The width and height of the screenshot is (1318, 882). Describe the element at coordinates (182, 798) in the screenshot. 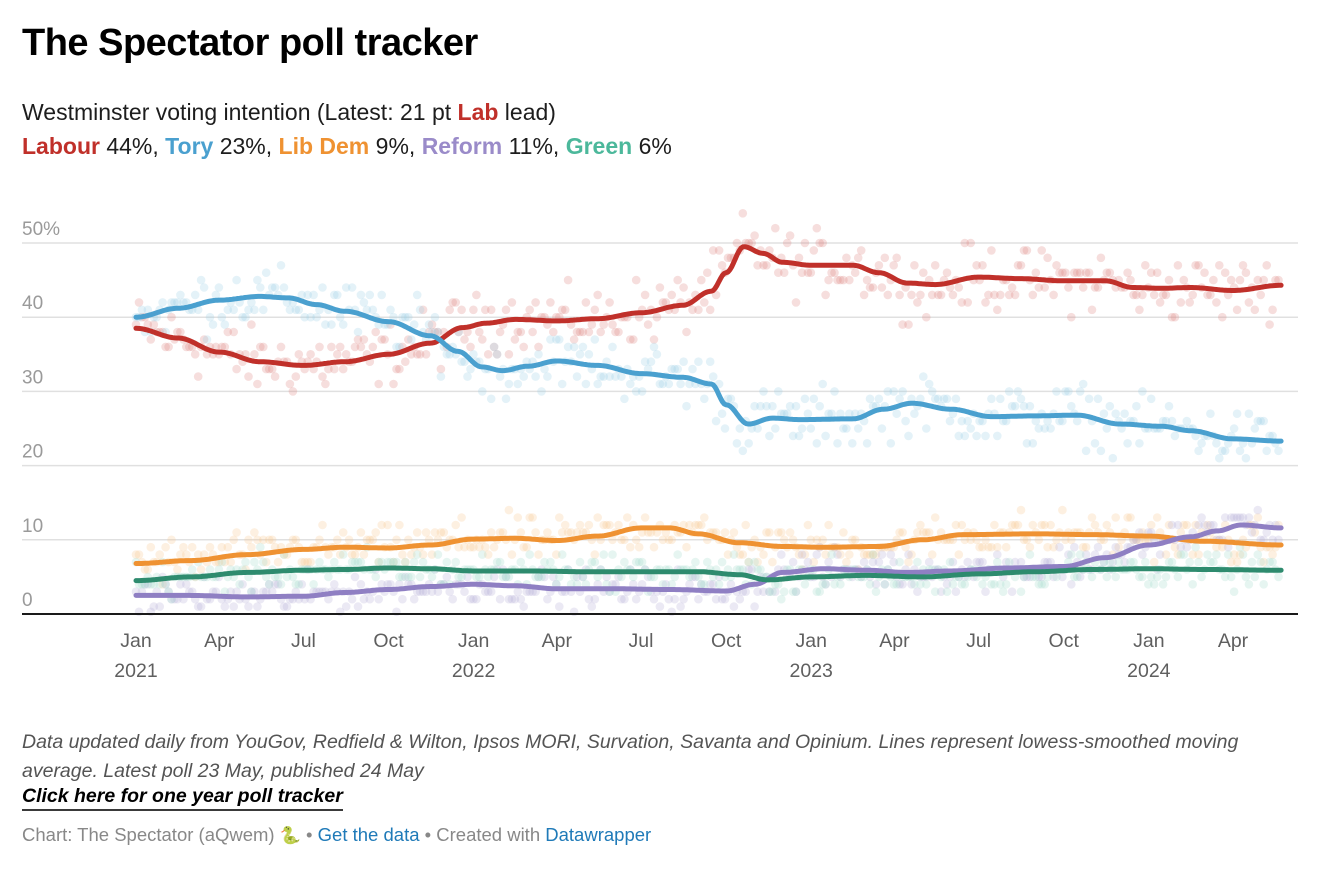

I see `one-year-tracker-link: Click here for one year poll tracker` at that location.